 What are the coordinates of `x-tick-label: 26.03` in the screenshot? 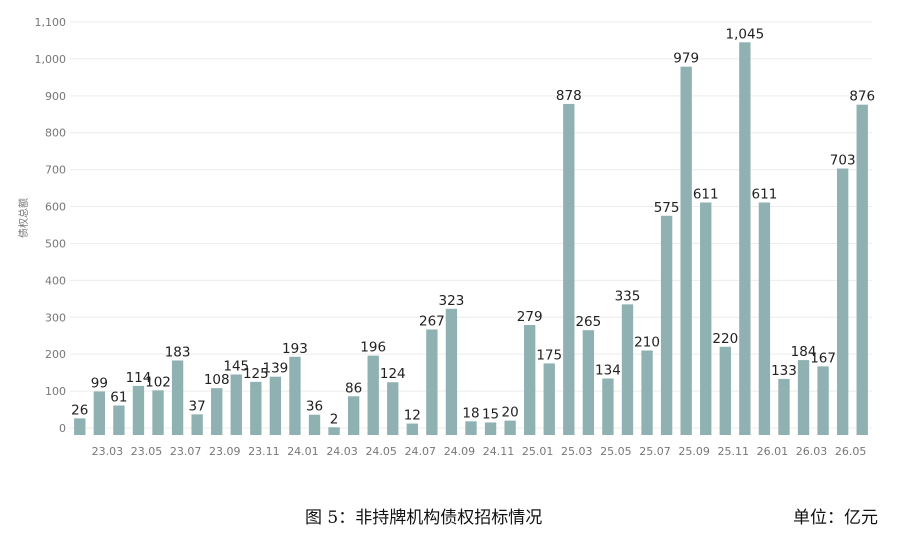 It's located at (812, 451).